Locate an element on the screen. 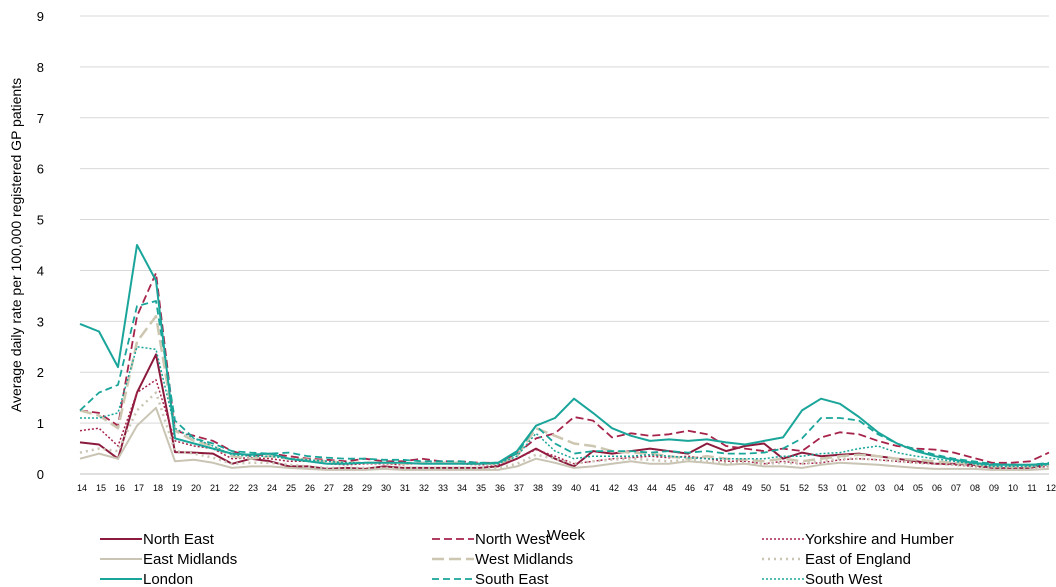 The height and width of the screenshot is (587, 1056). x-tick-label: 46 is located at coordinates (690, 488).